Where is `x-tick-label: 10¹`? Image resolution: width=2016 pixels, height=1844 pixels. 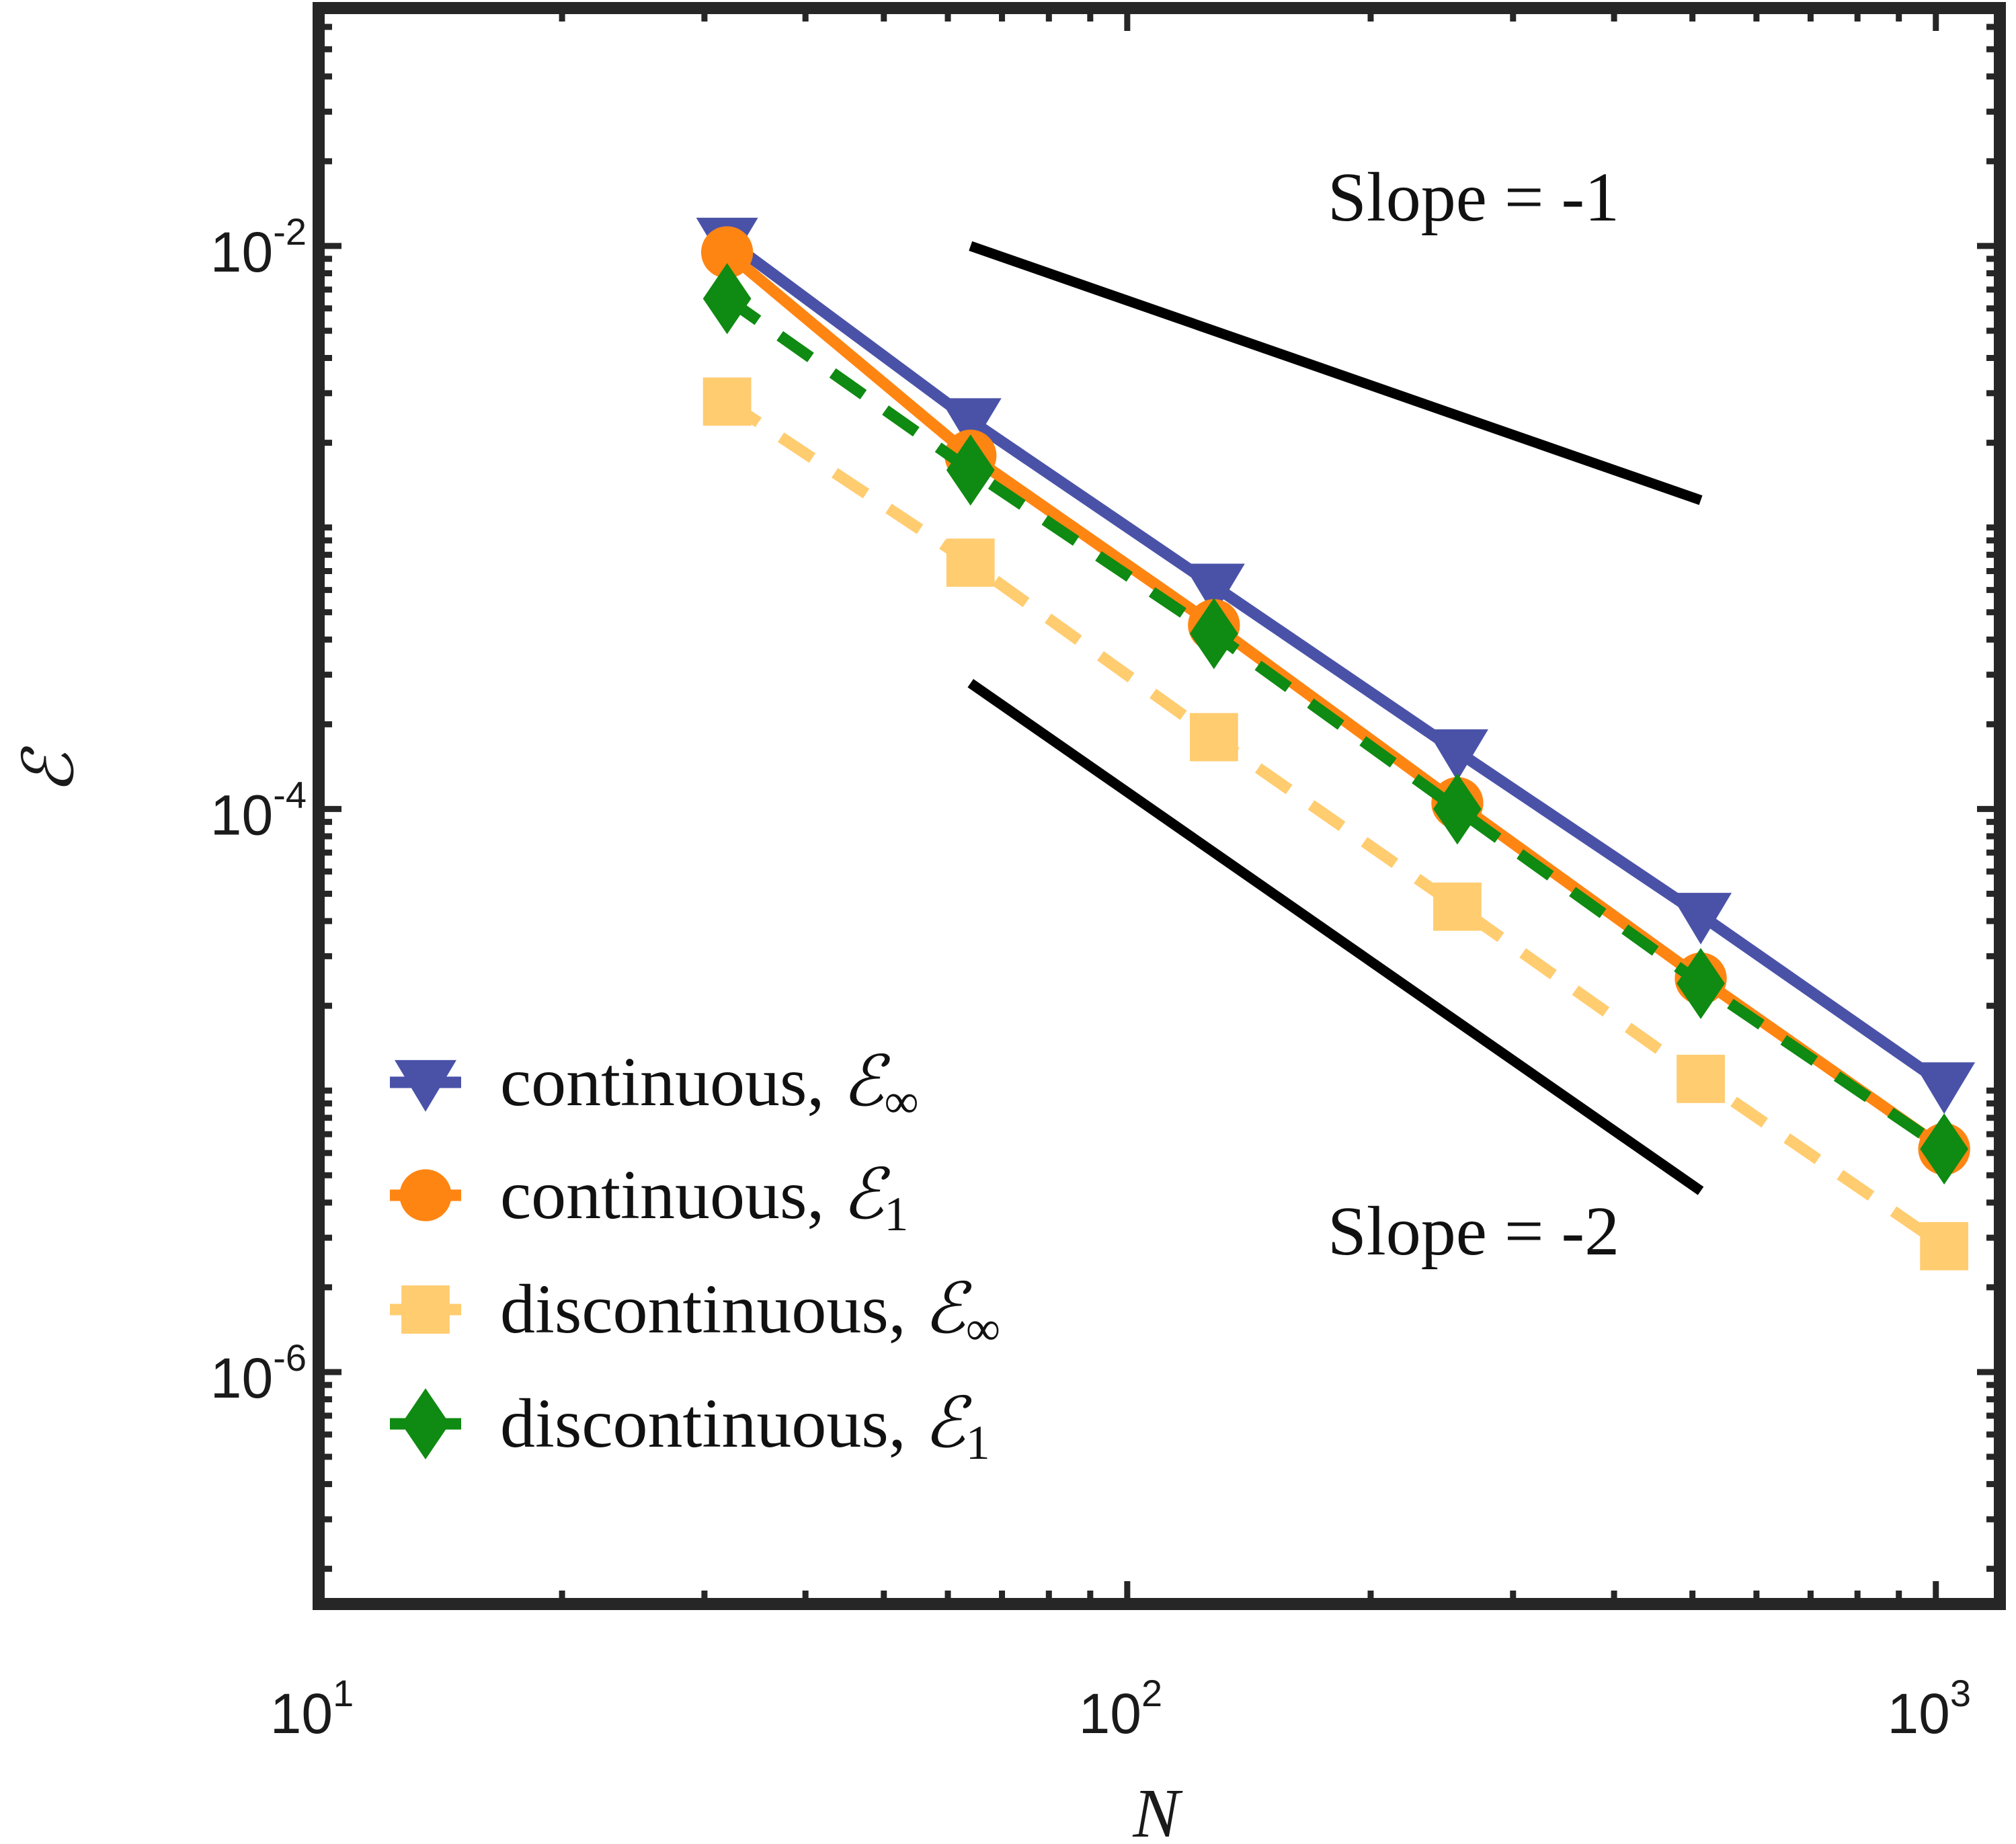 x-tick-label: 10¹ is located at coordinates (312, 1708).